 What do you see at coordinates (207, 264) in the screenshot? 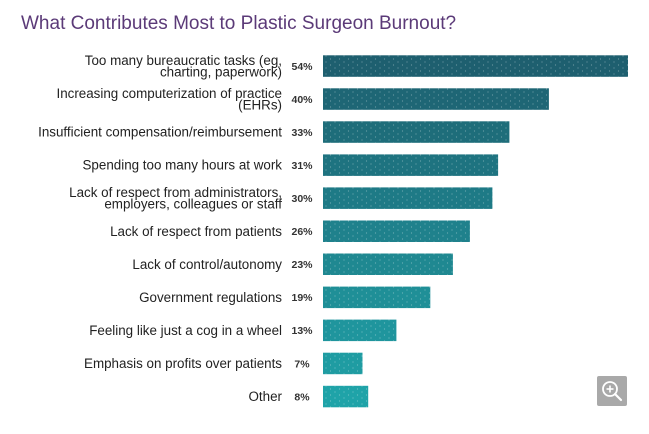
I see `category-label-6: Lack of control/autonomy` at bounding box center [207, 264].